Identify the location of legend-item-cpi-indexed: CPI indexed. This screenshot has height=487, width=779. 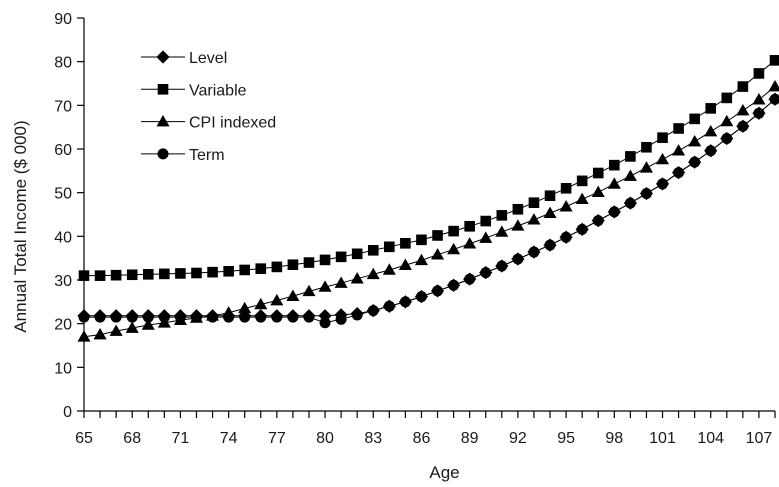
(208, 123).